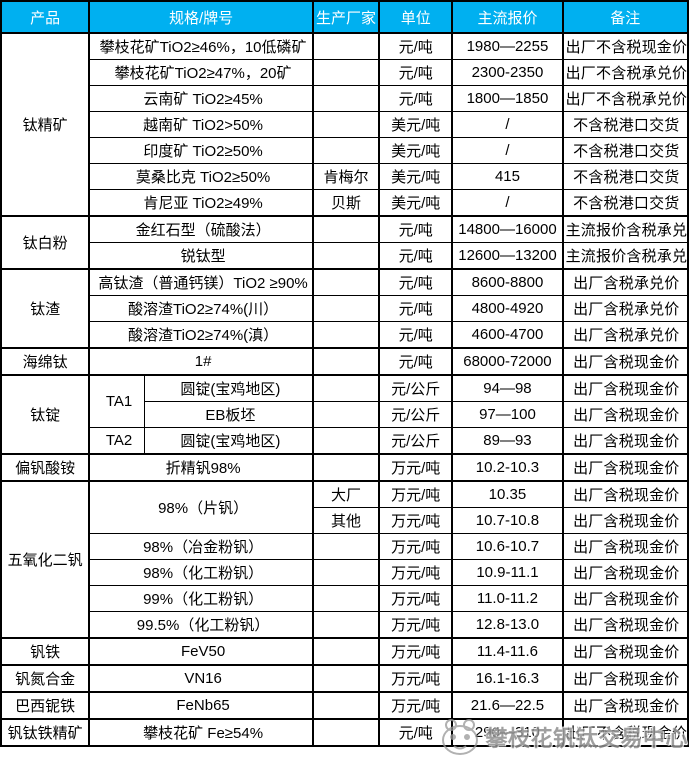 Image resolution: width=689 pixels, height=762 pixels. I want to click on product-cell: 偏钒酸铵, so click(45, 467).